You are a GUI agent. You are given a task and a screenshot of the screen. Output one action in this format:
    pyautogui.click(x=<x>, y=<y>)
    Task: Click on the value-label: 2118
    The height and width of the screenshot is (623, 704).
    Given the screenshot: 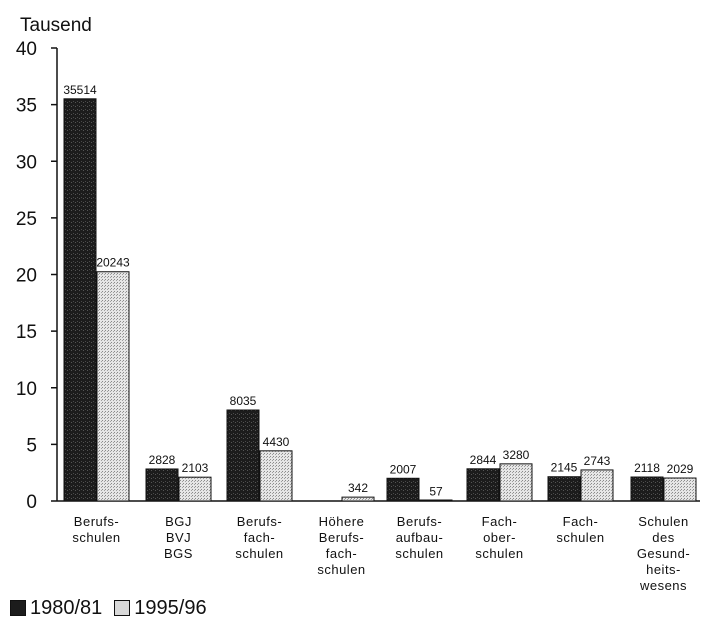 What is the action you would take?
    pyautogui.click(x=647, y=468)
    